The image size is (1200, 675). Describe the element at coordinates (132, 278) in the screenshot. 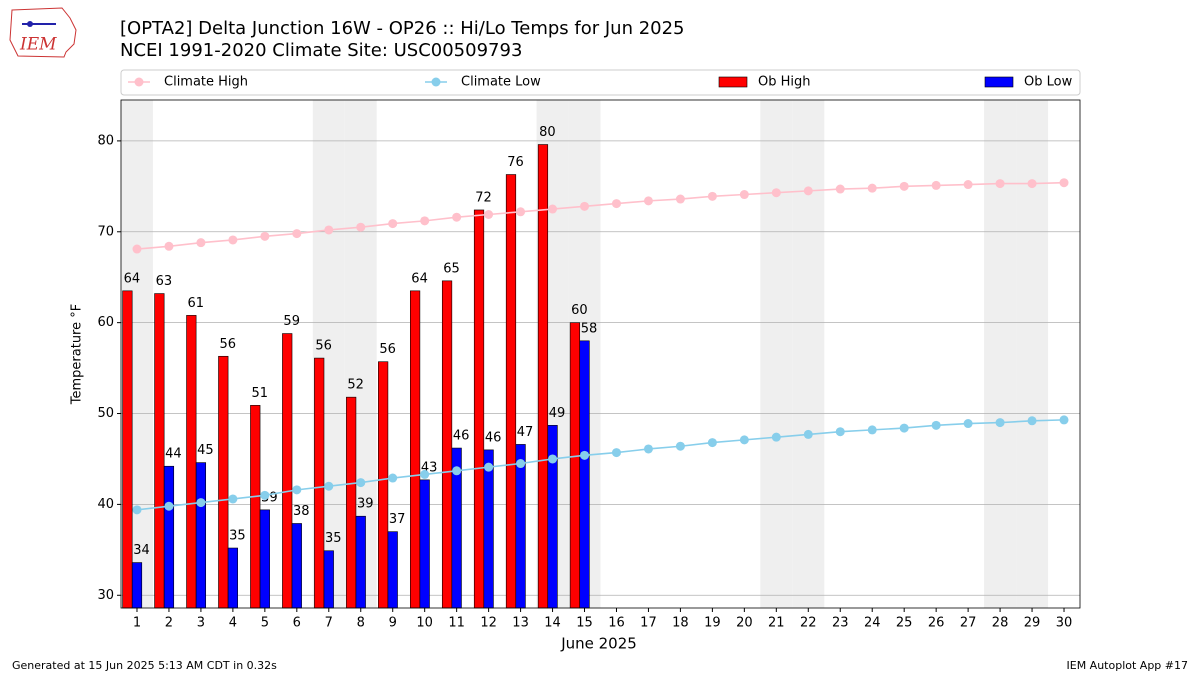

I see `data-label: 64` at that location.